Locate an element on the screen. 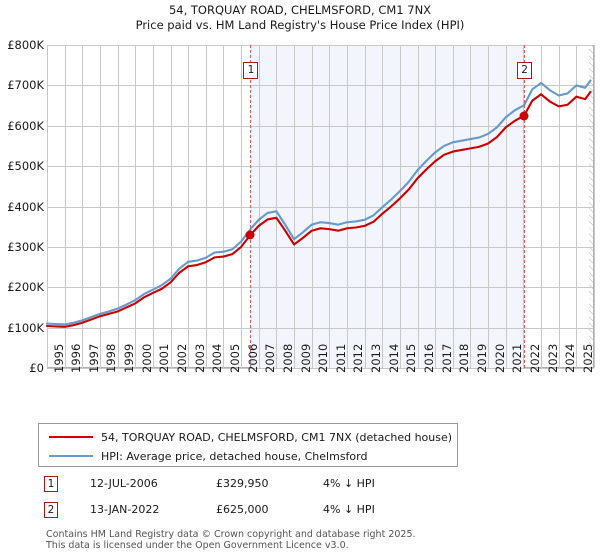  x-axis-tick-label: 2010 is located at coordinates (323, 358).